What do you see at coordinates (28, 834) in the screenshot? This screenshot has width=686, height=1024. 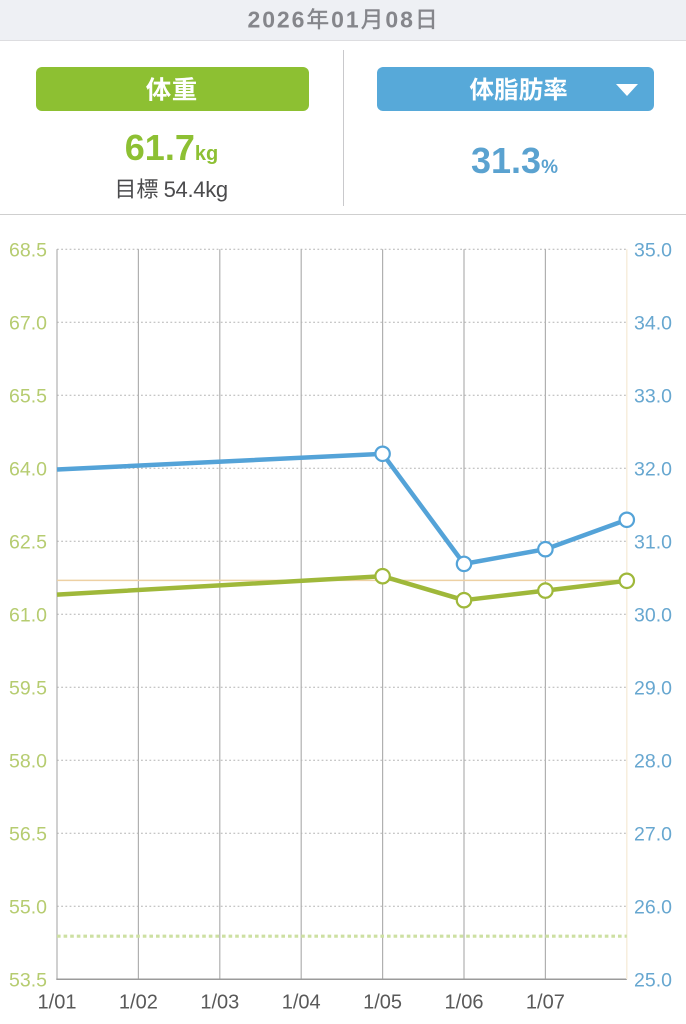 I see `svg-text: 56.5` at bounding box center [28, 834].